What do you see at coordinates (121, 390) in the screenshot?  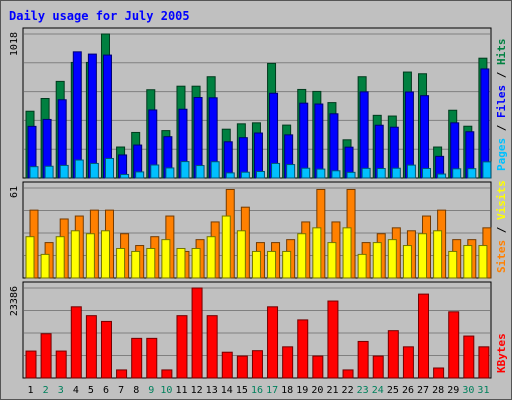 I see `x-tick-label-day-7: 7` at bounding box center [121, 390].